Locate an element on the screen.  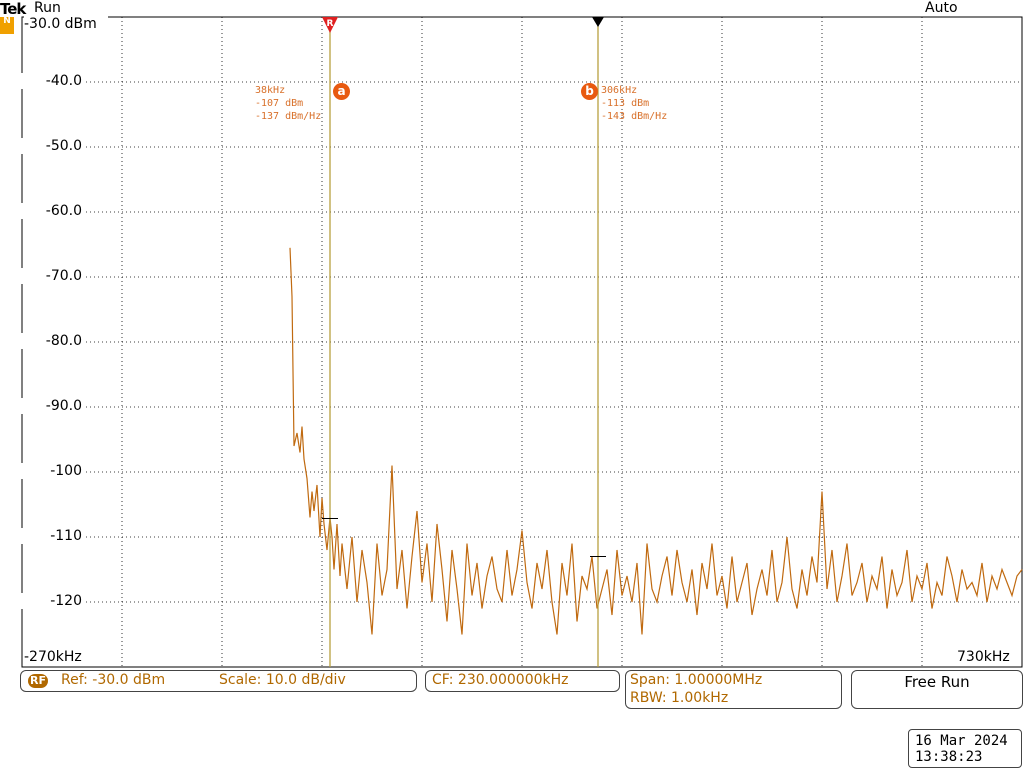
y-label: -80.0 is located at coordinates (42, 341).